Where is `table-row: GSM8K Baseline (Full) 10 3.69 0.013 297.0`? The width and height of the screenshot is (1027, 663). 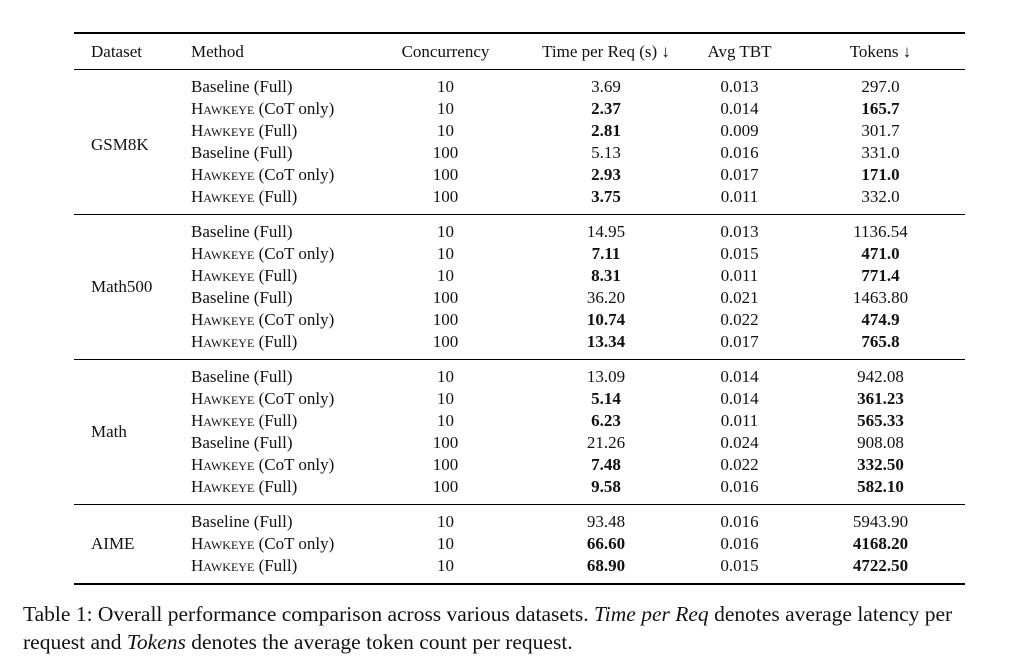 table-row: GSM8K Baseline (Full) 10 3.69 0.013 297.0 is located at coordinates (519, 112).